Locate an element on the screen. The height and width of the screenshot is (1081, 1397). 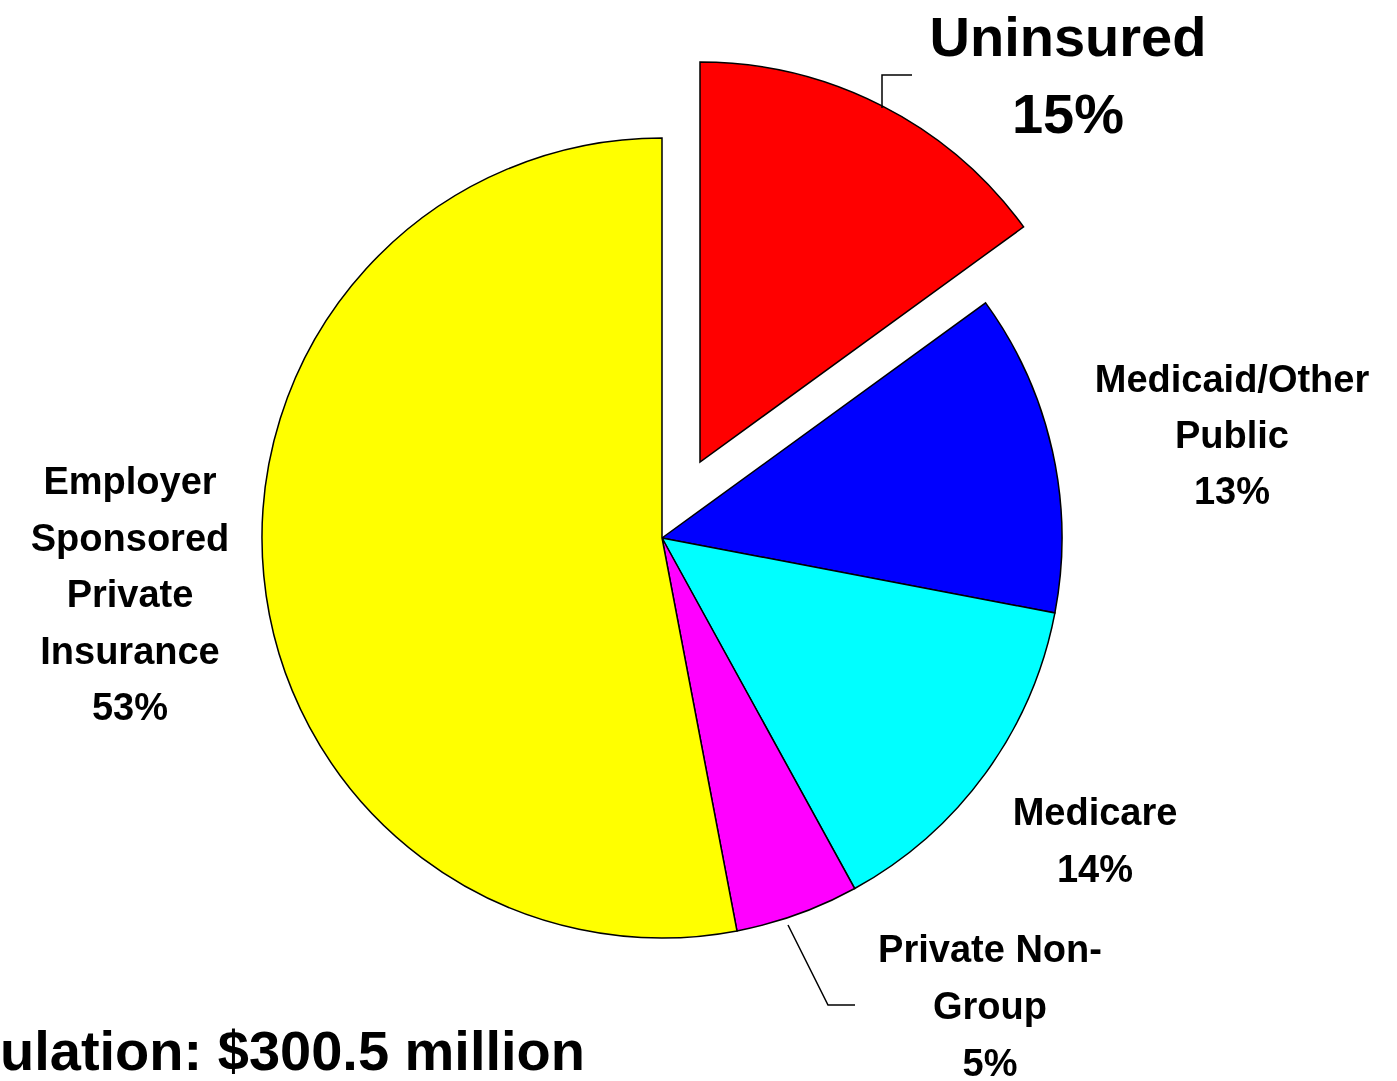
data-label: 13% is located at coordinates (1232, 491).